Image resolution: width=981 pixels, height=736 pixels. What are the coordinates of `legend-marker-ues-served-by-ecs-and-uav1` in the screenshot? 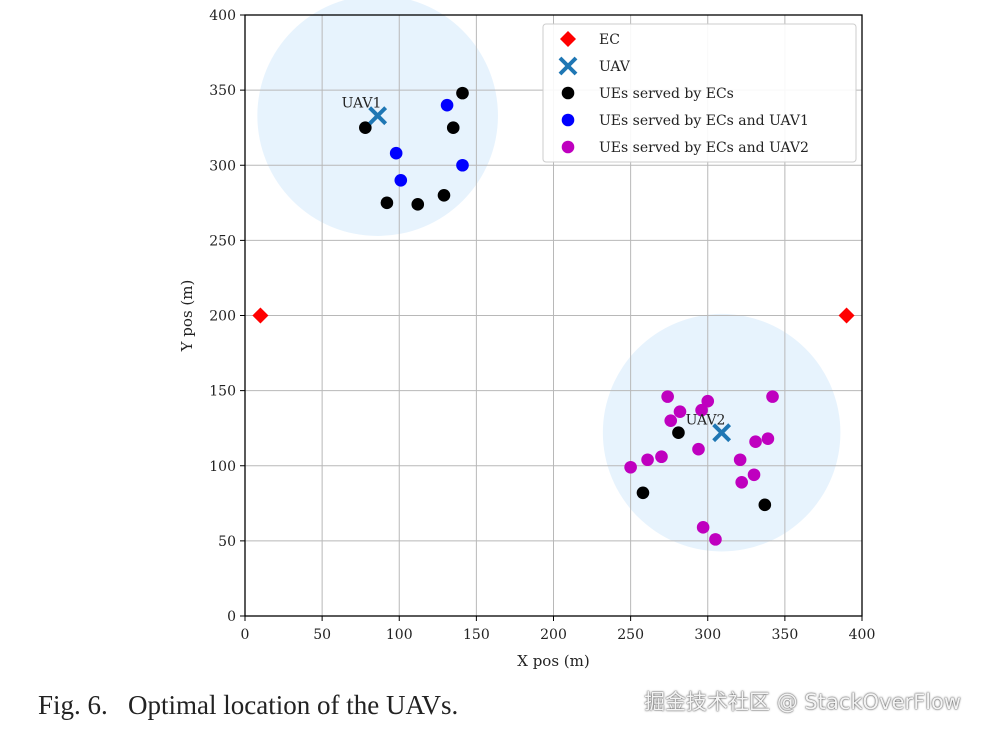 It's located at (568, 120).